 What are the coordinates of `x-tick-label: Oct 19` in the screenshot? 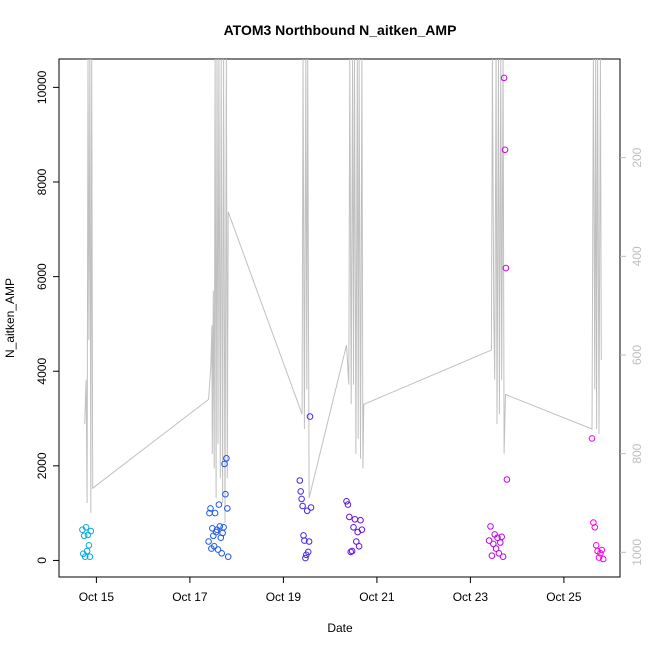 It's located at (284, 597).